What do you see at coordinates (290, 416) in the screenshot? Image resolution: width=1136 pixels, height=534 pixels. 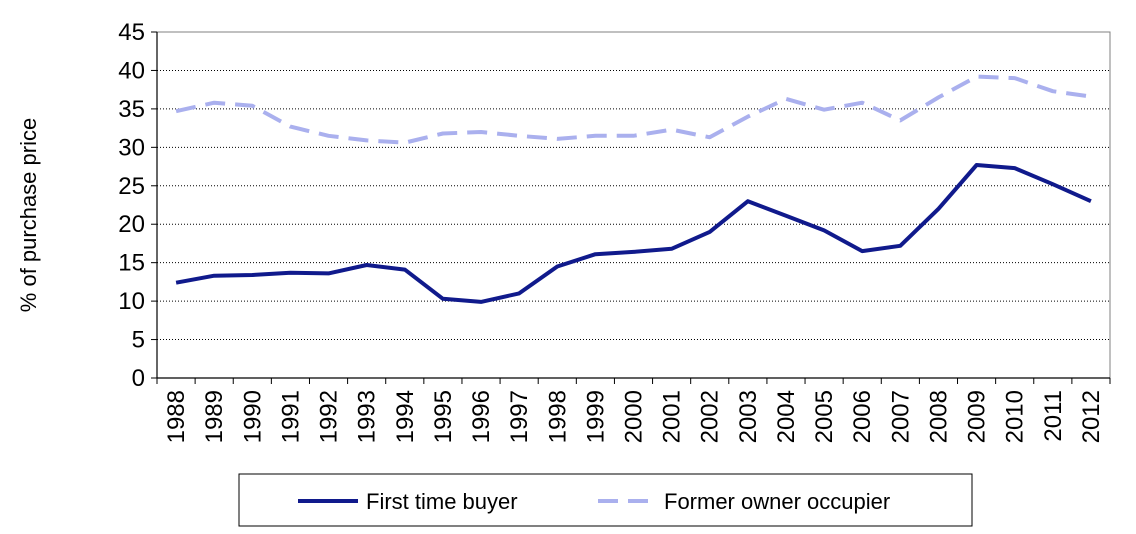 I see `x-tick-label: 1991` at bounding box center [290, 416].